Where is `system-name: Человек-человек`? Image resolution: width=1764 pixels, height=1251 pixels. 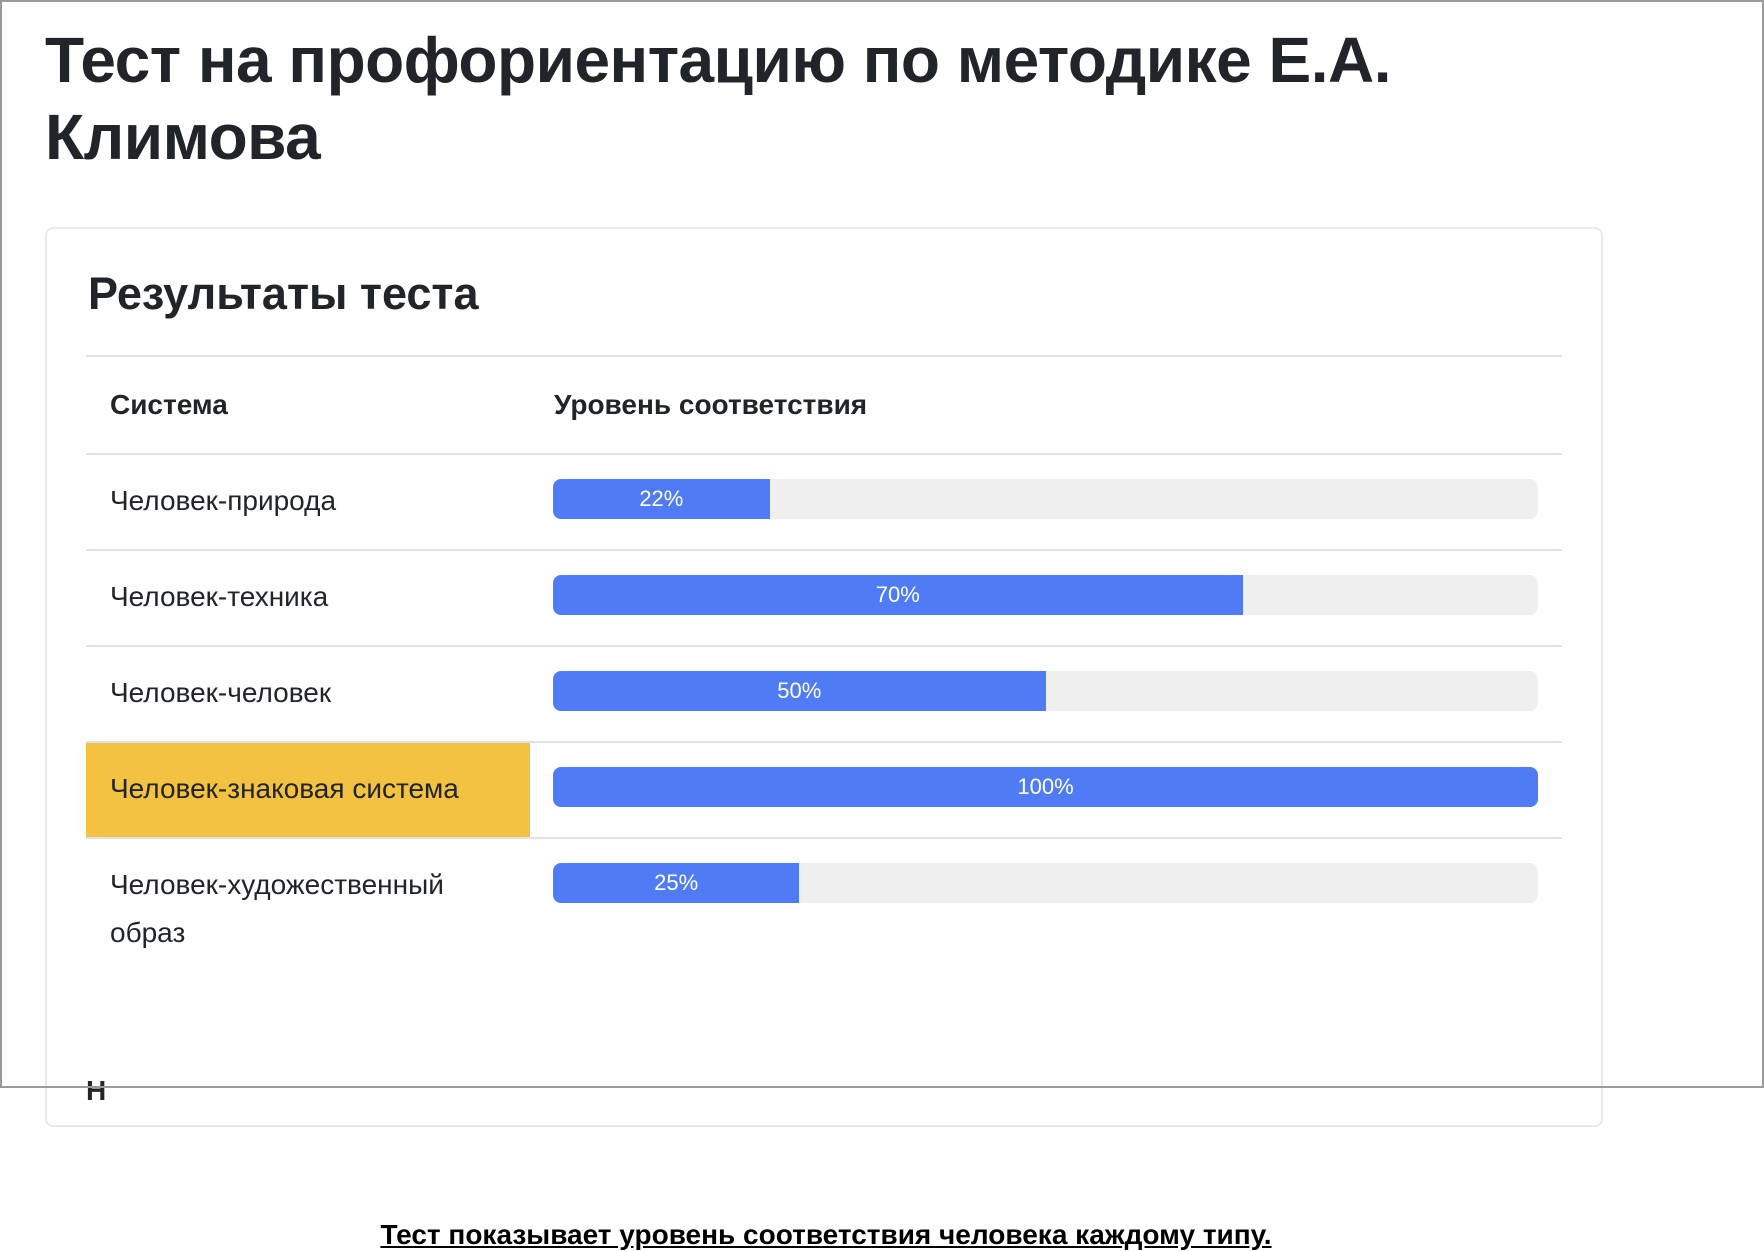 system-name: Человек-человек is located at coordinates (308, 693).